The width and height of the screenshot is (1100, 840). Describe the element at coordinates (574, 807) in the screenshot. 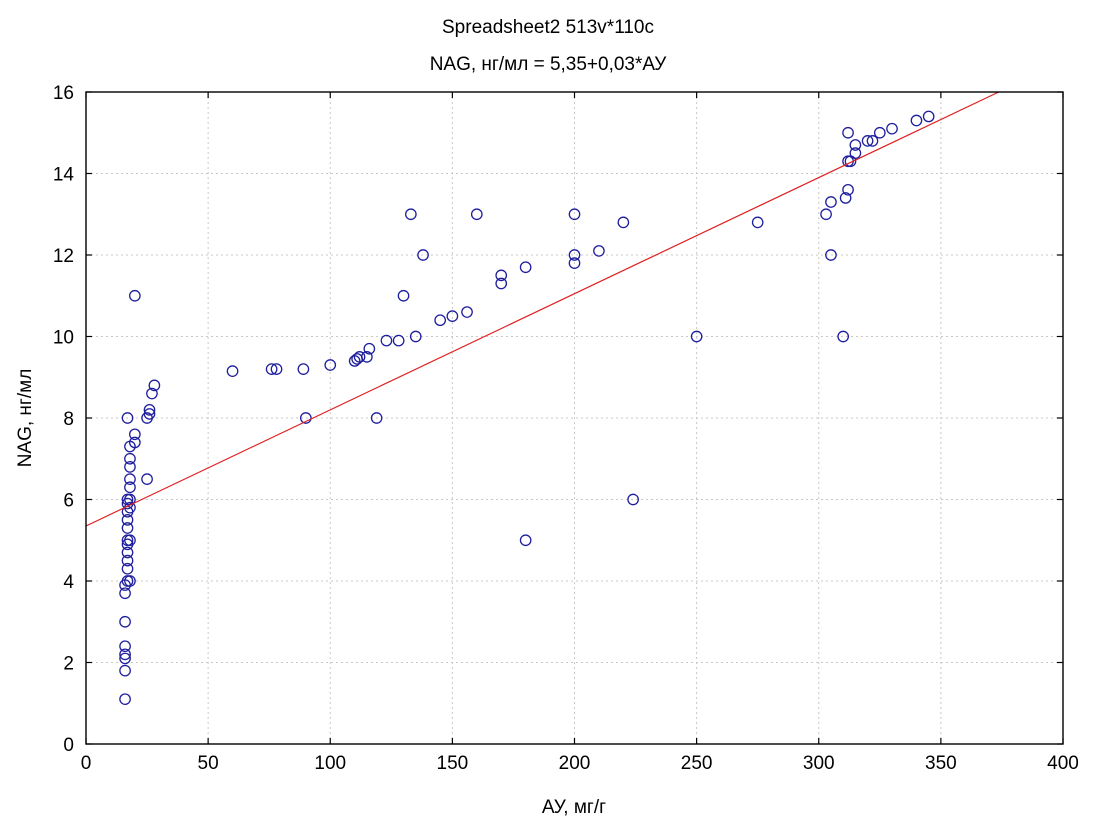

I see `x-axis-title: АУ, мг/г` at that location.